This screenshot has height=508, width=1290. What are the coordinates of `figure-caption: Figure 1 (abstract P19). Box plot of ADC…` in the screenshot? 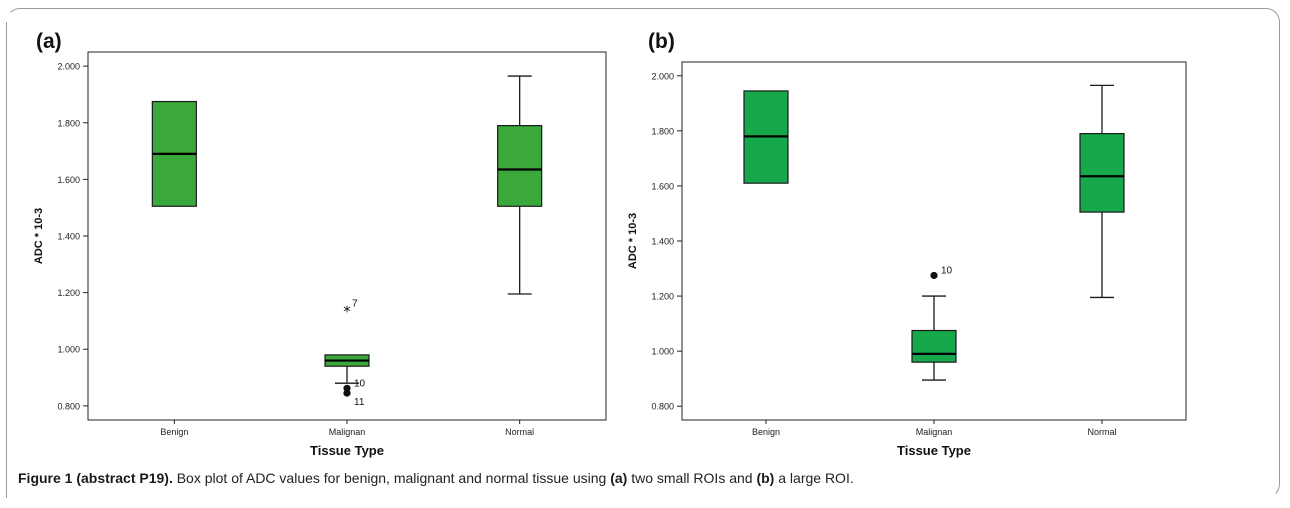 It's located at (436, 478).